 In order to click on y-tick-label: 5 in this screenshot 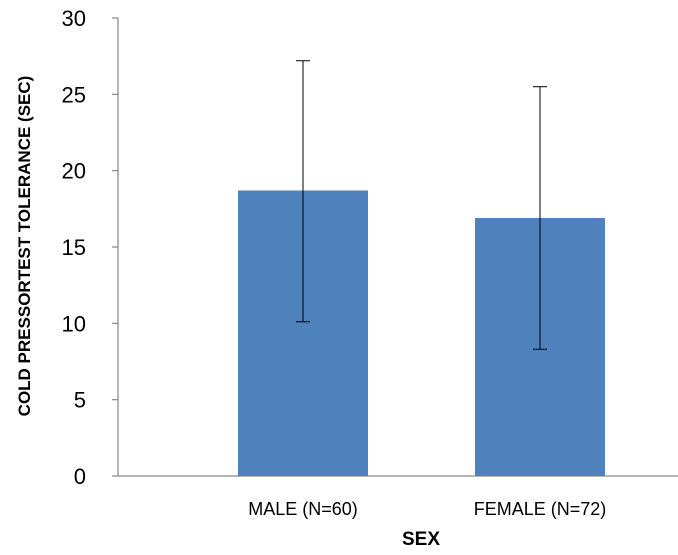, I will do `click(80, 400)`.